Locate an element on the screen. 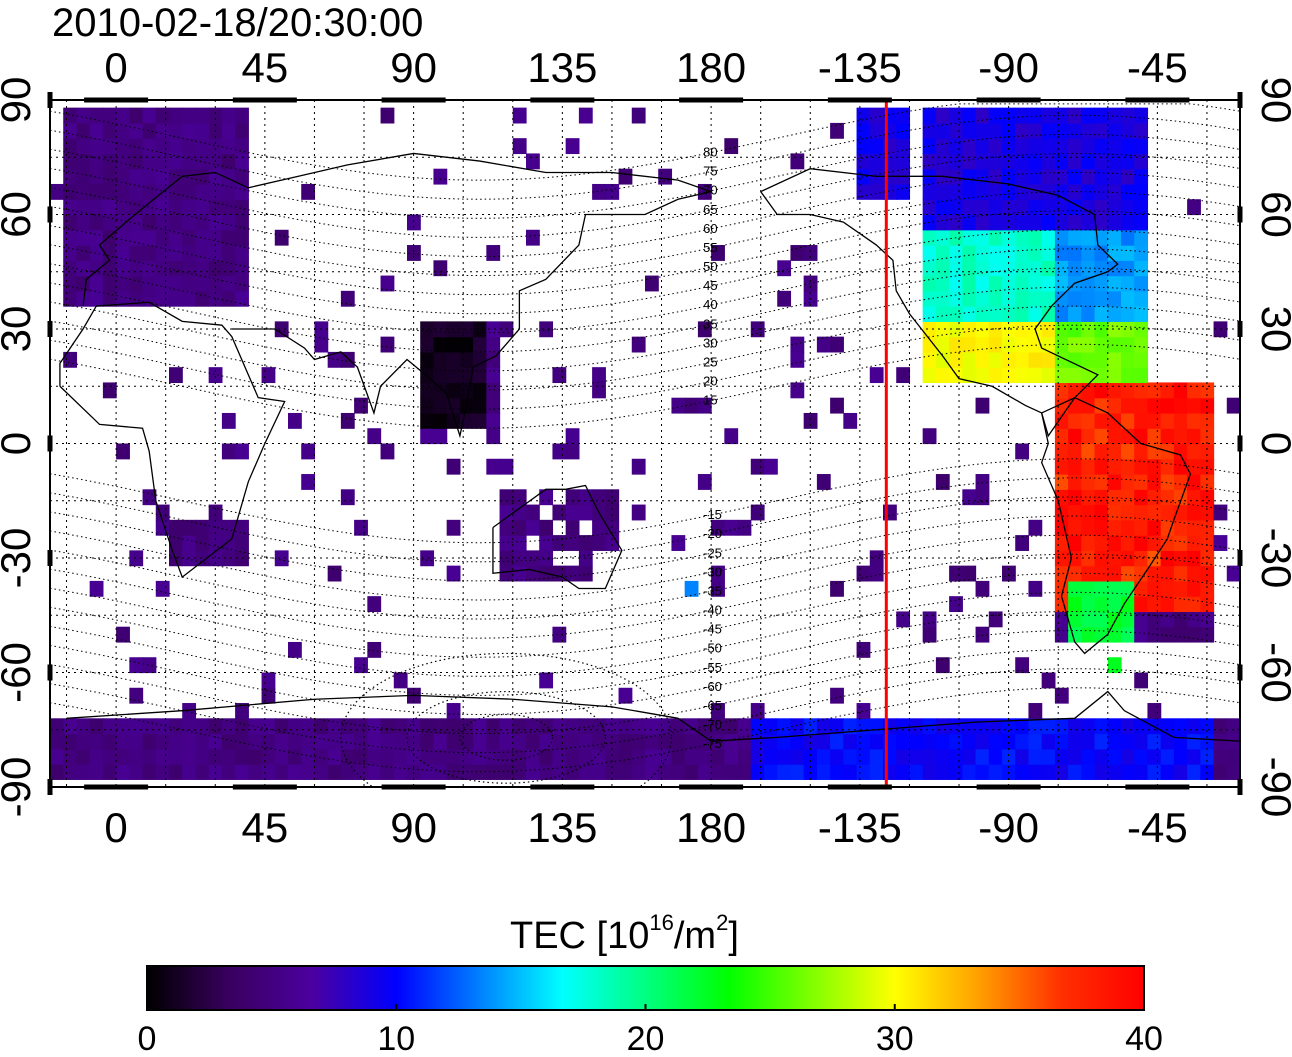 The height and width of the screenshot is (1057, 1292). colorbar-tick-label: 40 is located at coordinates (1144, 1038).